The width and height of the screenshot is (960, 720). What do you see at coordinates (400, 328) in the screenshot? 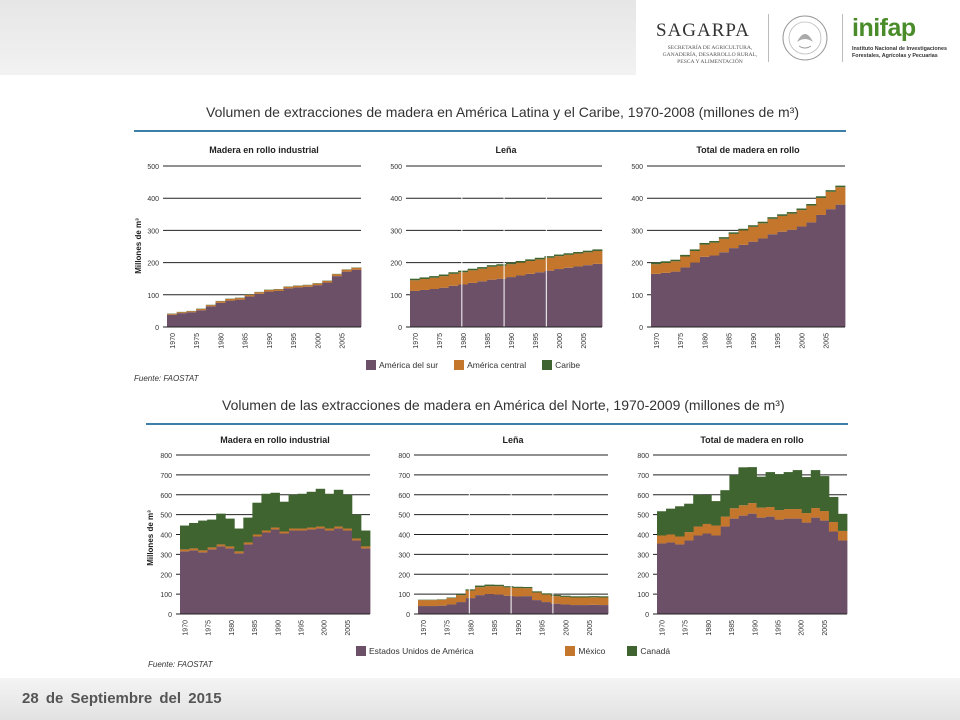
I see `y-tick-label: 0` at bounding box center [400, 328].